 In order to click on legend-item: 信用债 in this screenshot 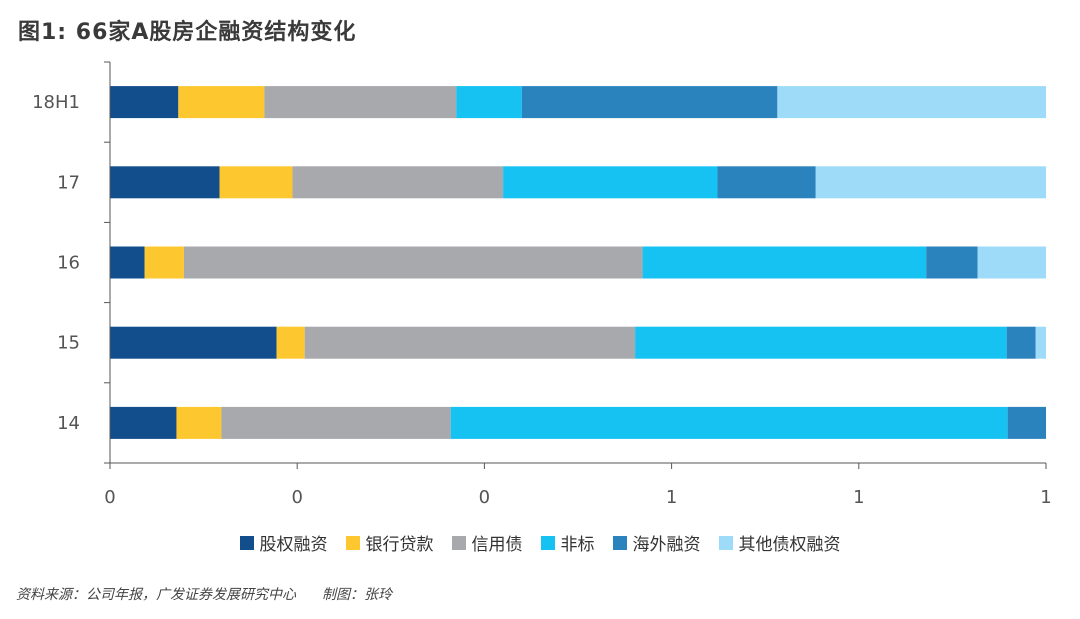, I will do `click(487, 542)`.